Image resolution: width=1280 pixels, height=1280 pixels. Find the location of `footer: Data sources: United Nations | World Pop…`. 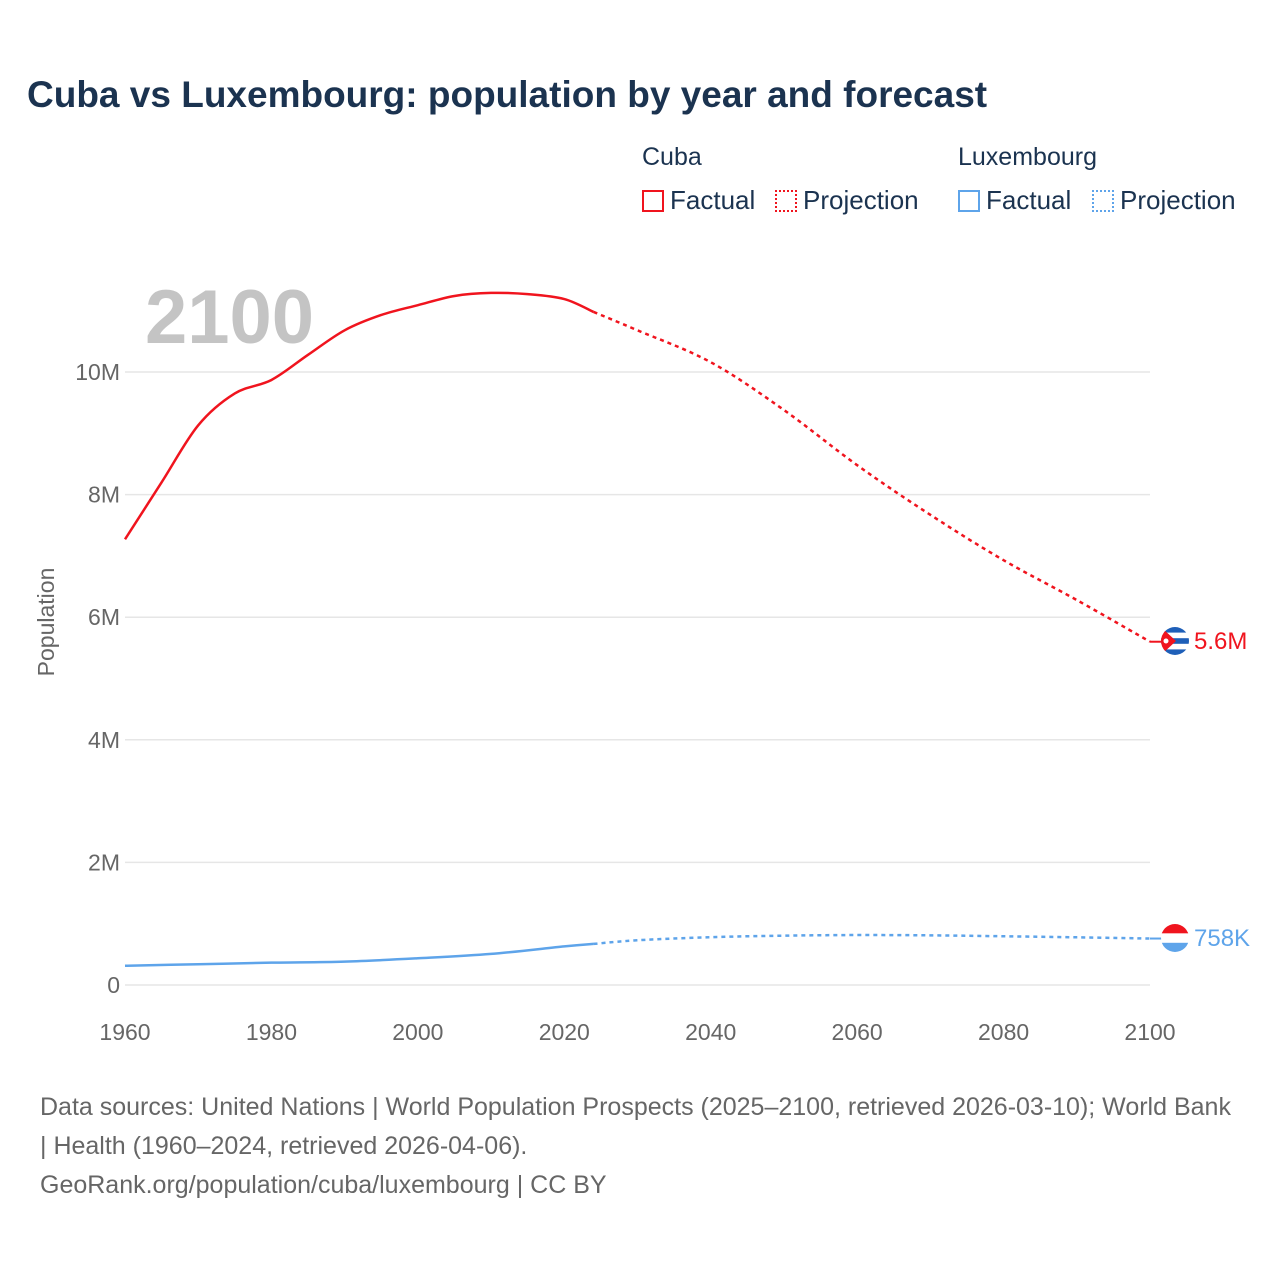

footer: Data sources: United Nations | World Pop… is located at coordinates (640, 1146).